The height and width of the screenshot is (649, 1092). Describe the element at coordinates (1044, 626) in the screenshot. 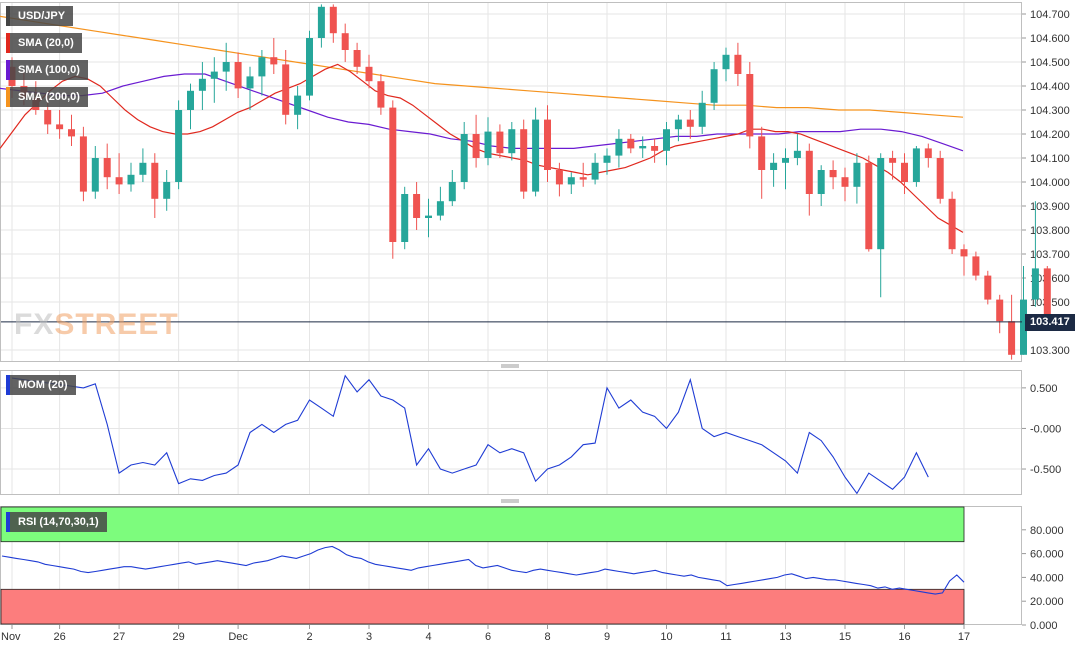

I see `rsi-tick-label: 0.000` at that location.